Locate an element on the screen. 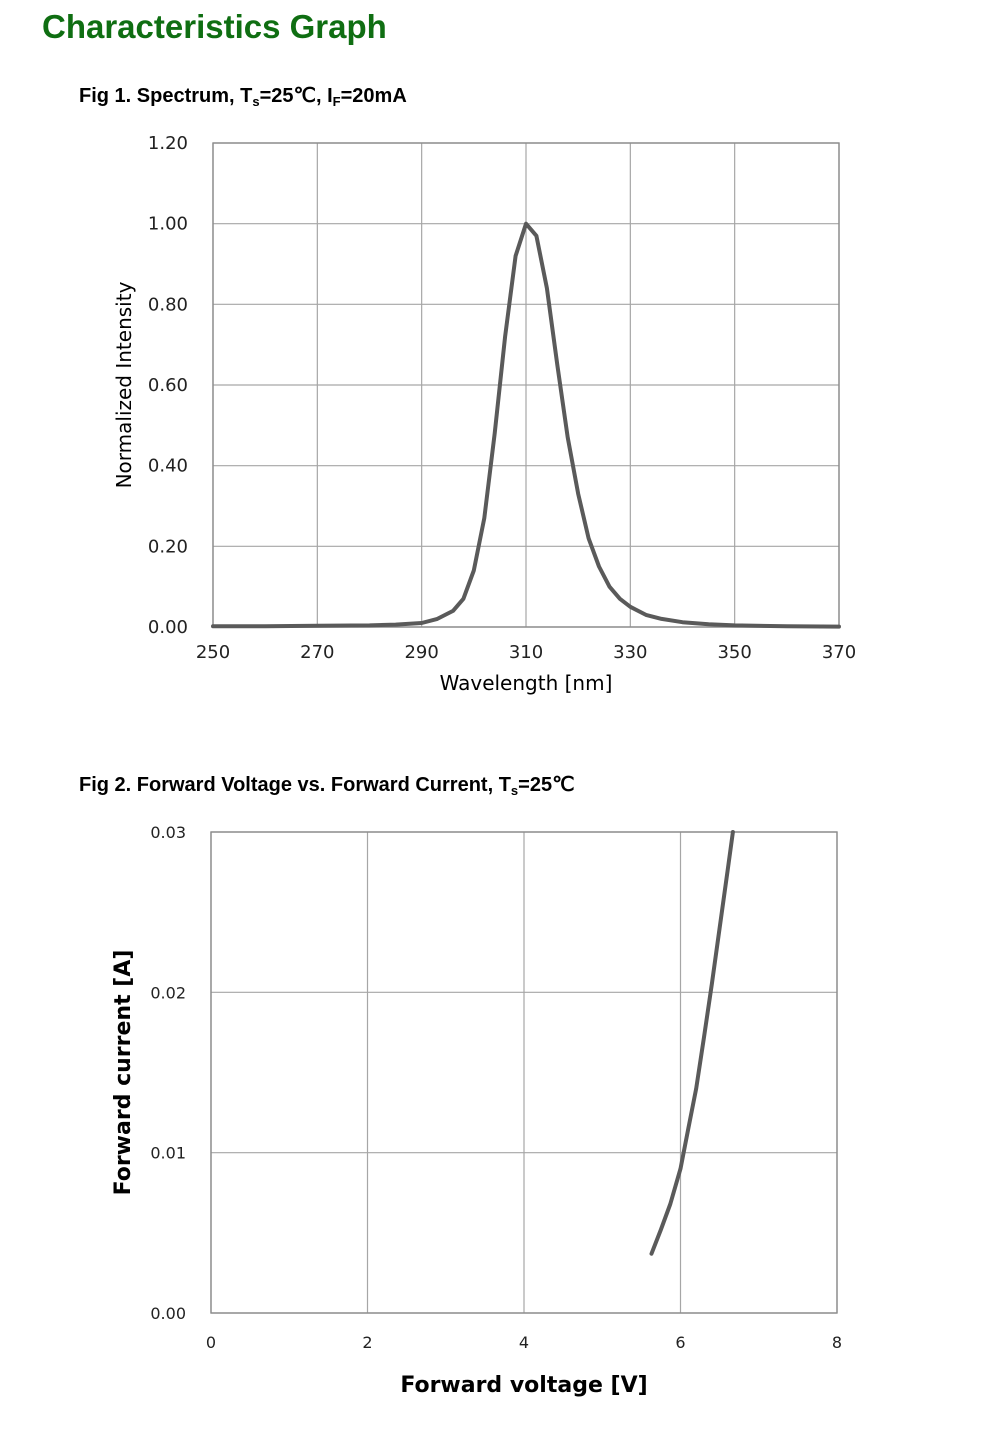  c1-x-tick-label: 370 is located at coordinates (839, 652).